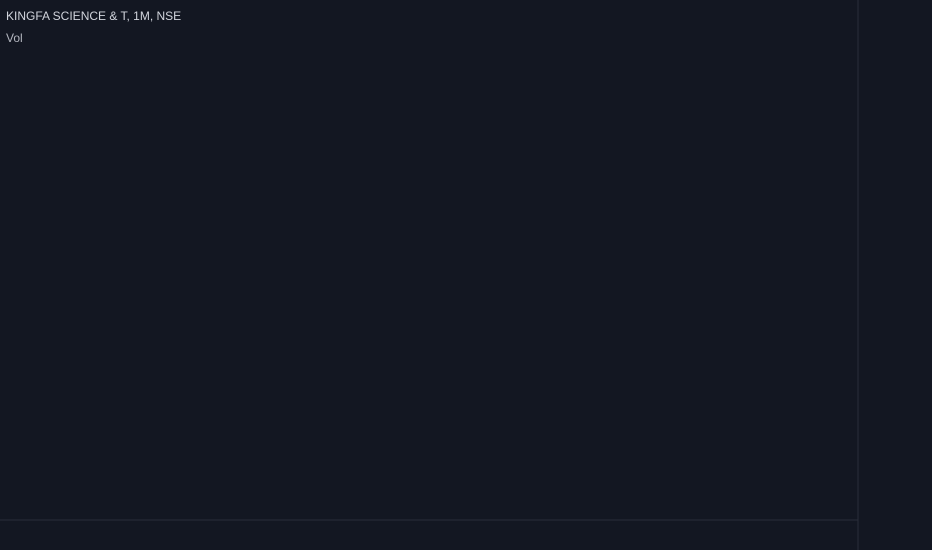 The width and height of the screenshot is (932, 550). Describe the element at coordinates (93, 16) in the screenshot. I see `chart-title: KINGFA SCIENCE & T, 1M, NSE` at that location.